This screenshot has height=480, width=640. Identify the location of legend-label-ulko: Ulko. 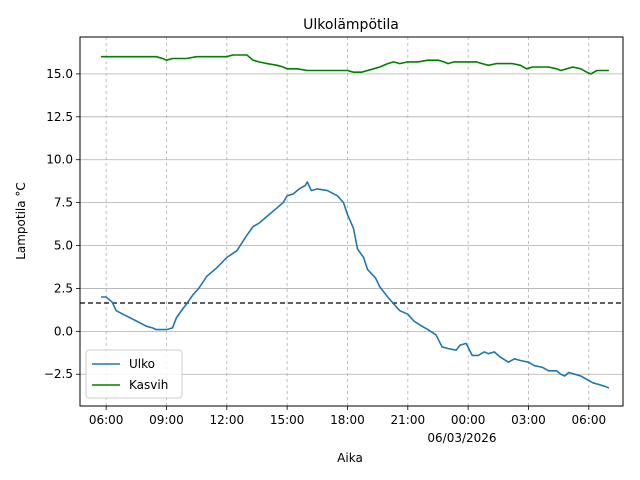
(142, 364).